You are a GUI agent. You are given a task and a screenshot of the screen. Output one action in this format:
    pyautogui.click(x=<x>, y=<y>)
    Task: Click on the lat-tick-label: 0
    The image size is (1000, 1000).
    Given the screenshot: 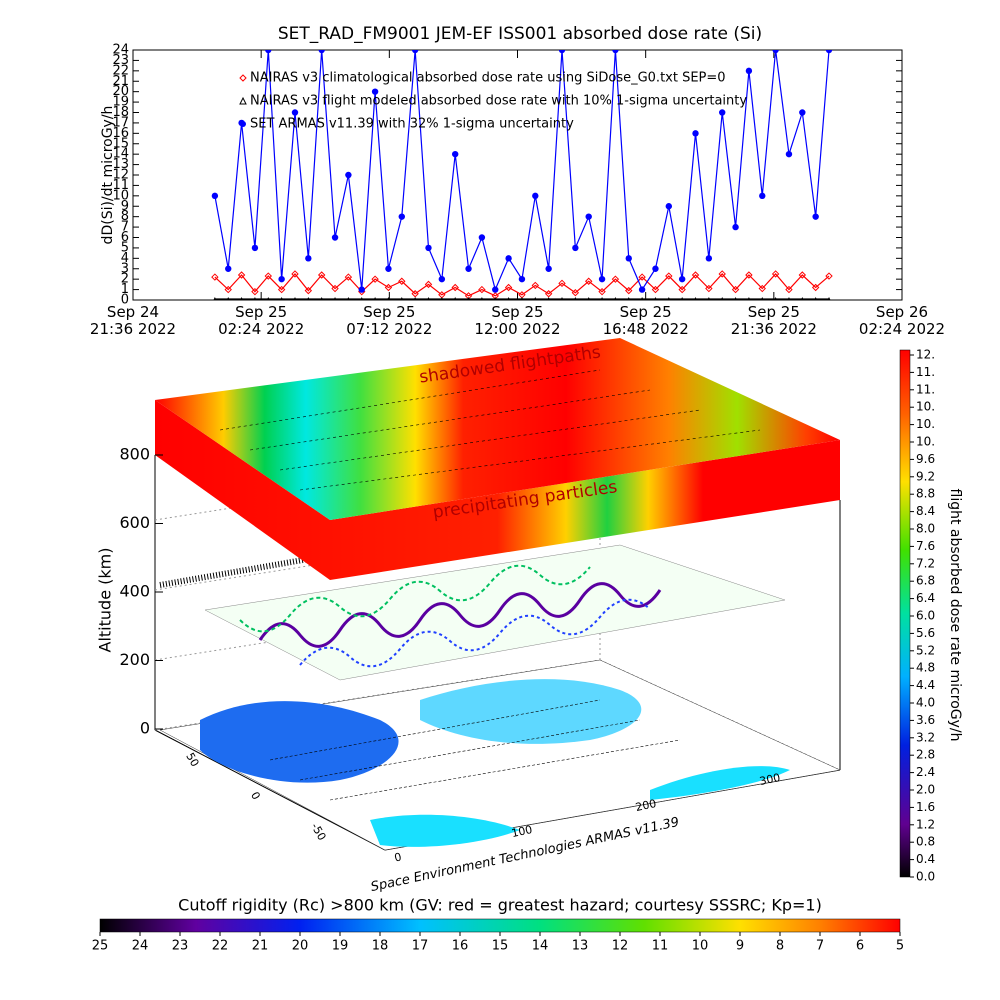 What is the action you would take?
    pyautogui.click(x=255, y=795)
    